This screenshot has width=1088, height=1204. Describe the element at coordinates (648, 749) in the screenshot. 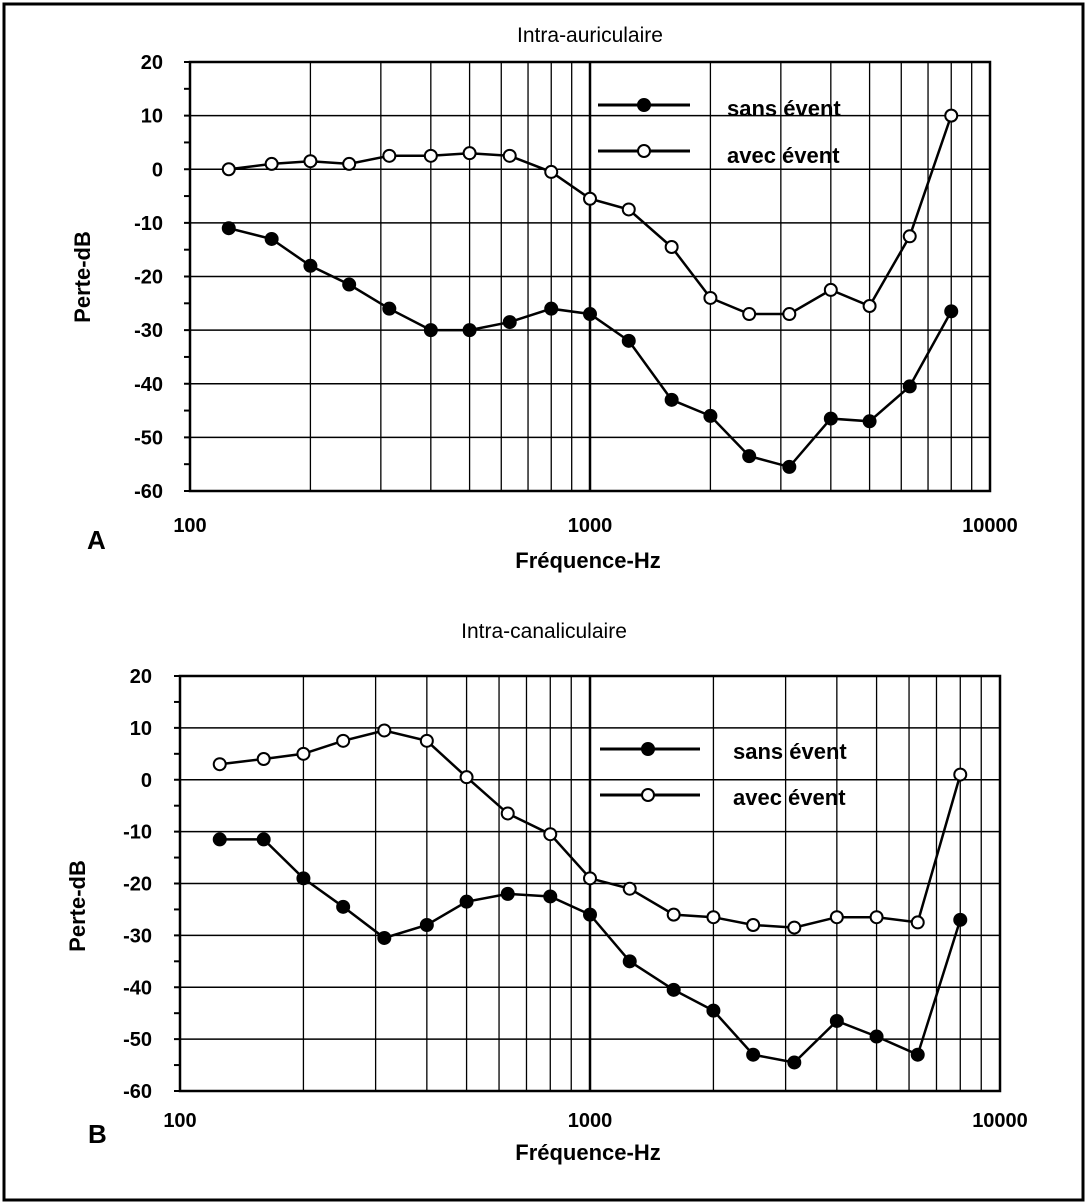

I see `legend-marker-sans-event` at that location.